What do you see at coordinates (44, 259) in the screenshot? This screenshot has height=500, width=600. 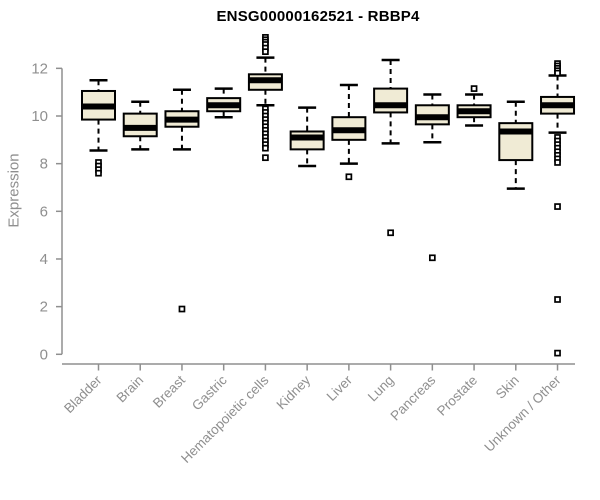 I see `y-tick-label: 4` at bounding box center [44, 259].